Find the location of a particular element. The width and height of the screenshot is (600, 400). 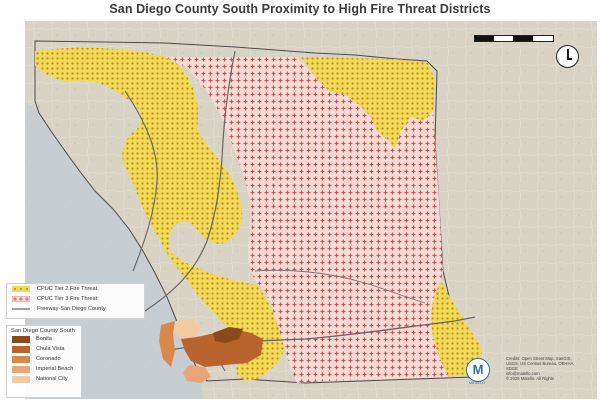

legend-item-freeway: Freeway-San Diego County is located at coordinates (75, 309).